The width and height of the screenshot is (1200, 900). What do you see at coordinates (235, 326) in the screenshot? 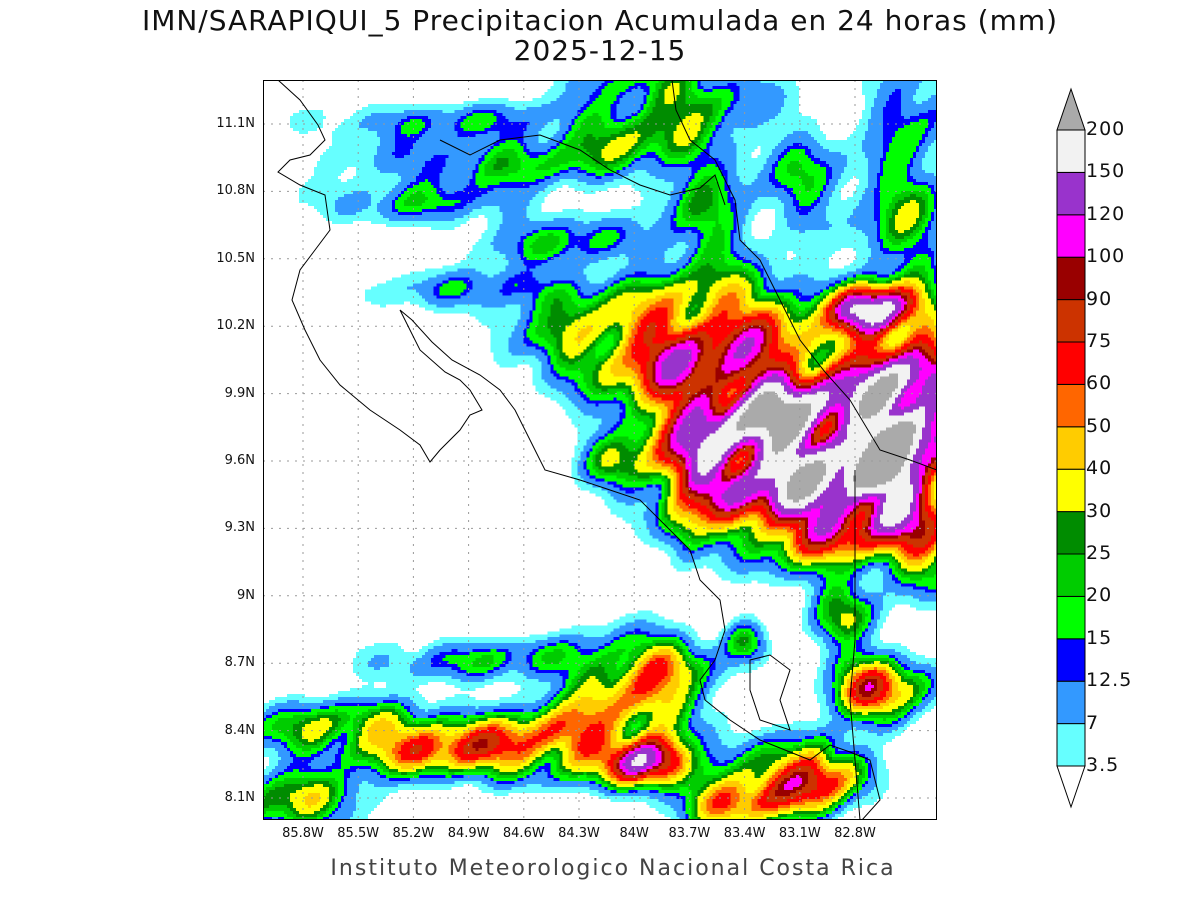
I see `lat-tick-label: 10.2N` at bounding box center [235, 326].